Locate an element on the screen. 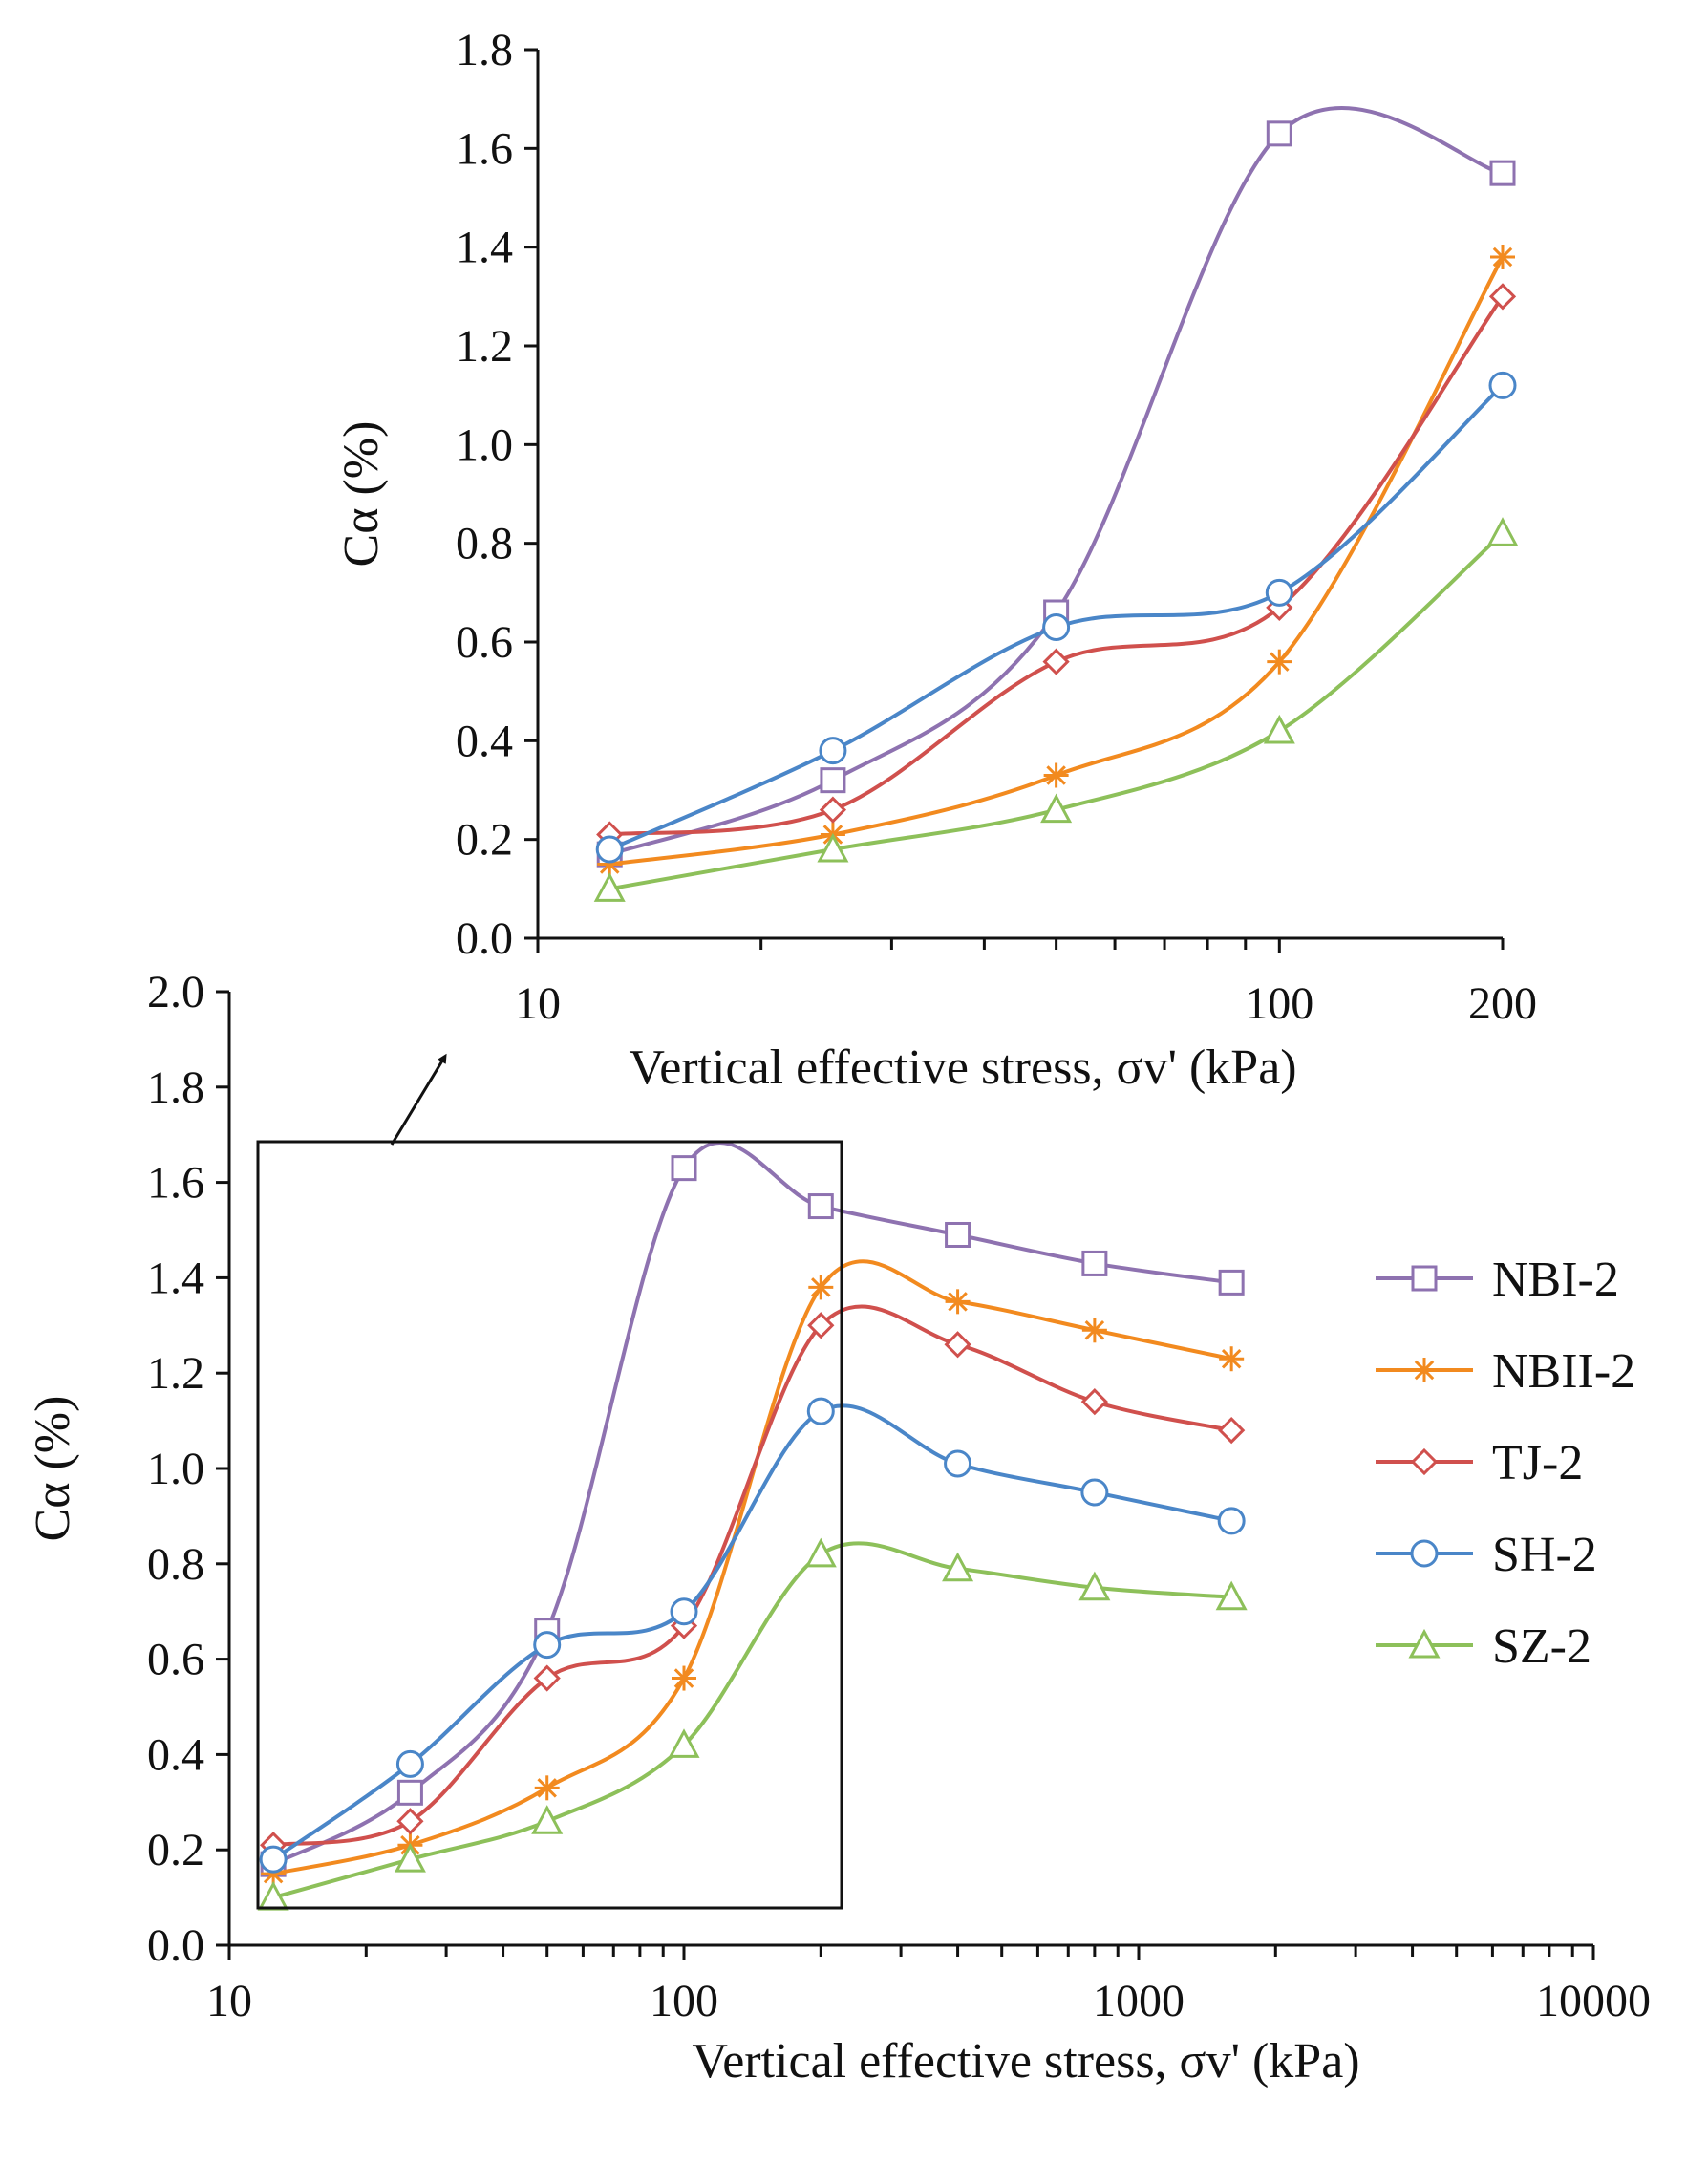  inset-y-tick-label: 1.4 is located at coordinates (485, 248).